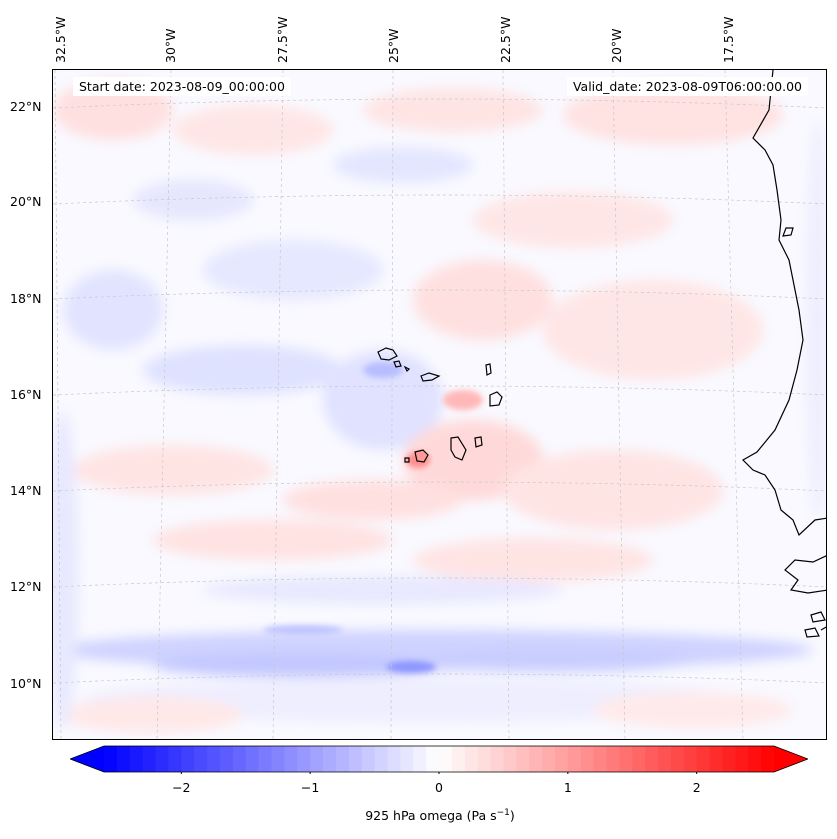  Describe the element at coordinates (430, 377) in the screenshot. I see `island-sao-nicolau` at that location.